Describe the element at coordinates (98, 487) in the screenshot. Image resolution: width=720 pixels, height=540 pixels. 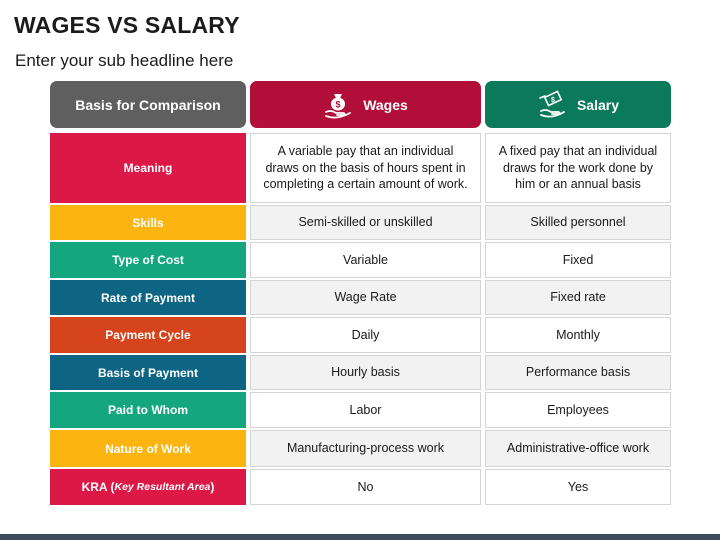
I see `kra-label: KRA (` at that location.